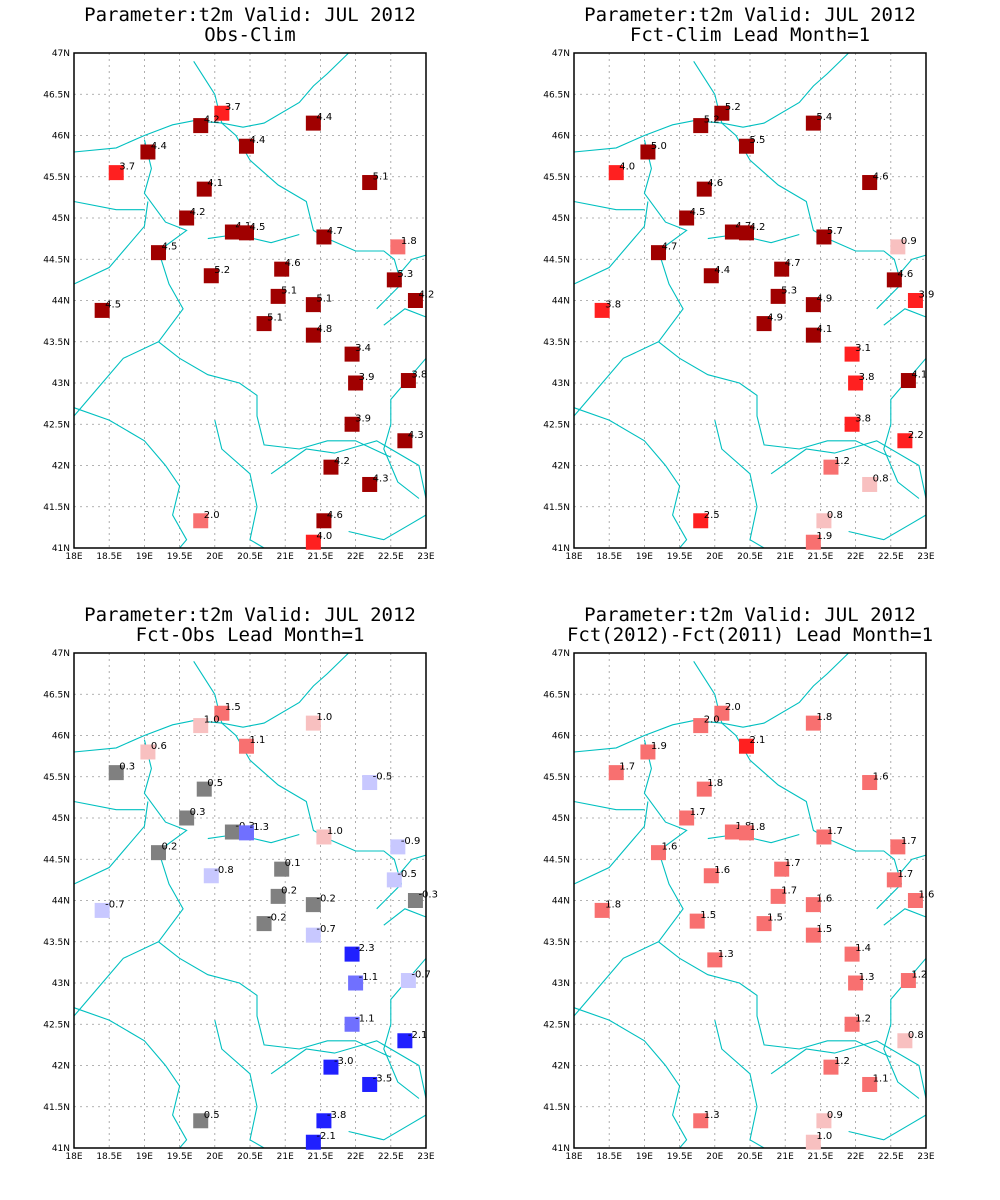  I want to click on station-value: 2.0, so click(712, 720).